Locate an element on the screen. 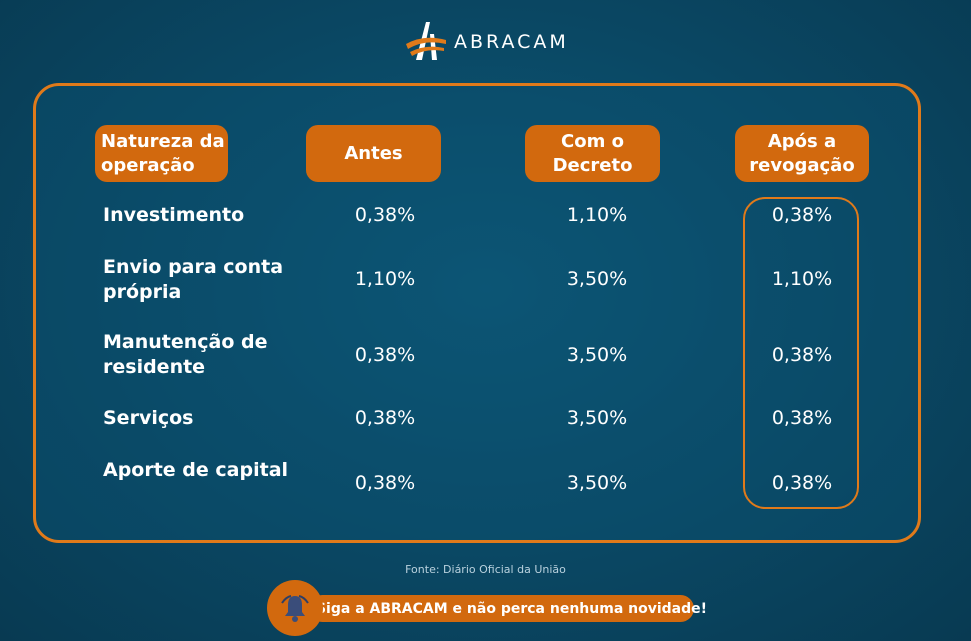 This screenshot has width=971, height=641. brand-name: ABRACAM is located at coordinates (511, 42).